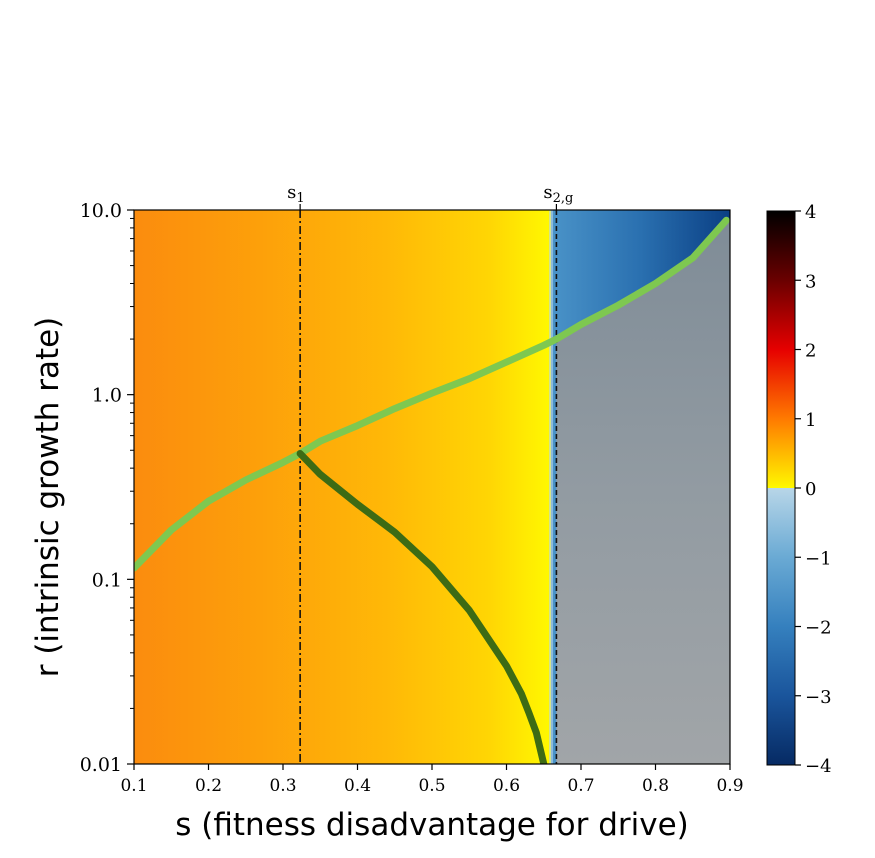 The width and height of the screenshot is (875, 858). What do you see at coordinates (101, 211) in the screenshot?
I see `y-tick-label: 10.0` at bounding box center [101, 211].